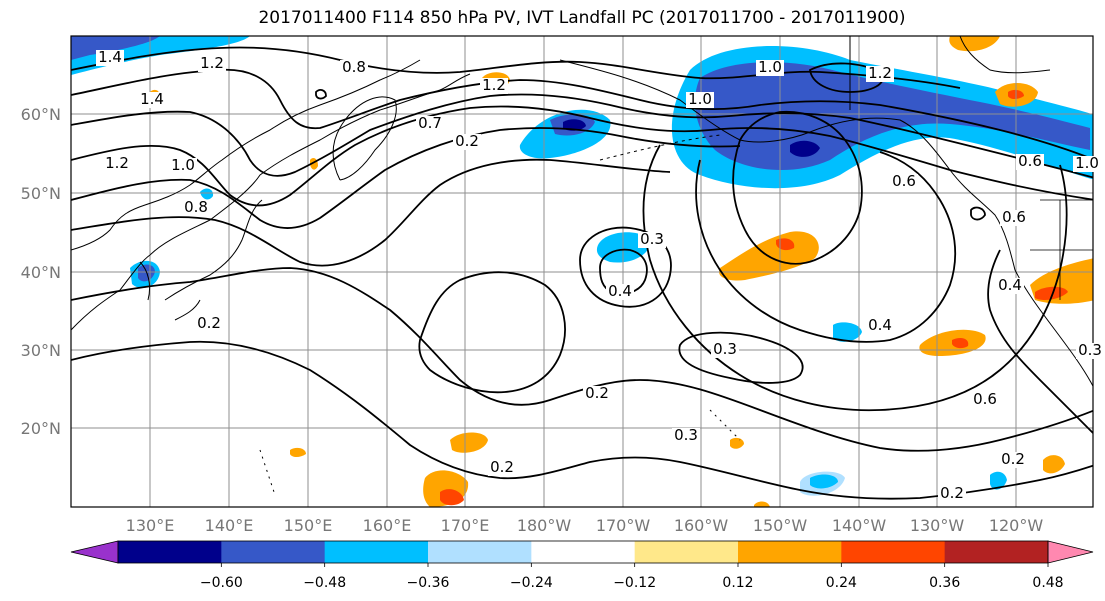 The width and height of the screenshot is (1105, 601). I want to click on longitude-label: 150°E, so click(308, 525).